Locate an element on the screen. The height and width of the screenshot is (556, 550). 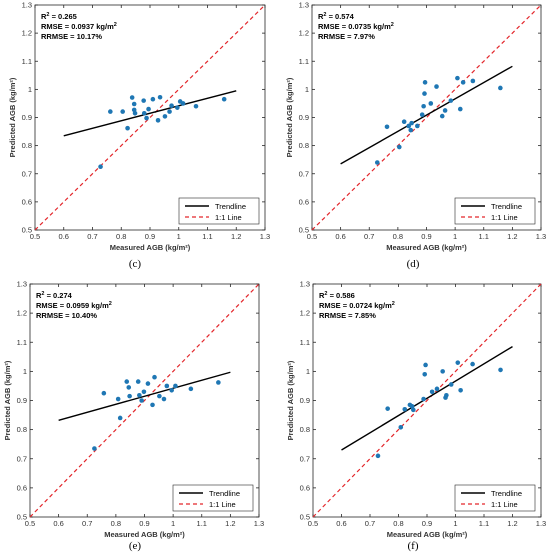
stat-line-2: RMSE = 0.0937 kg/m2 is located at coordinates (79, 26).